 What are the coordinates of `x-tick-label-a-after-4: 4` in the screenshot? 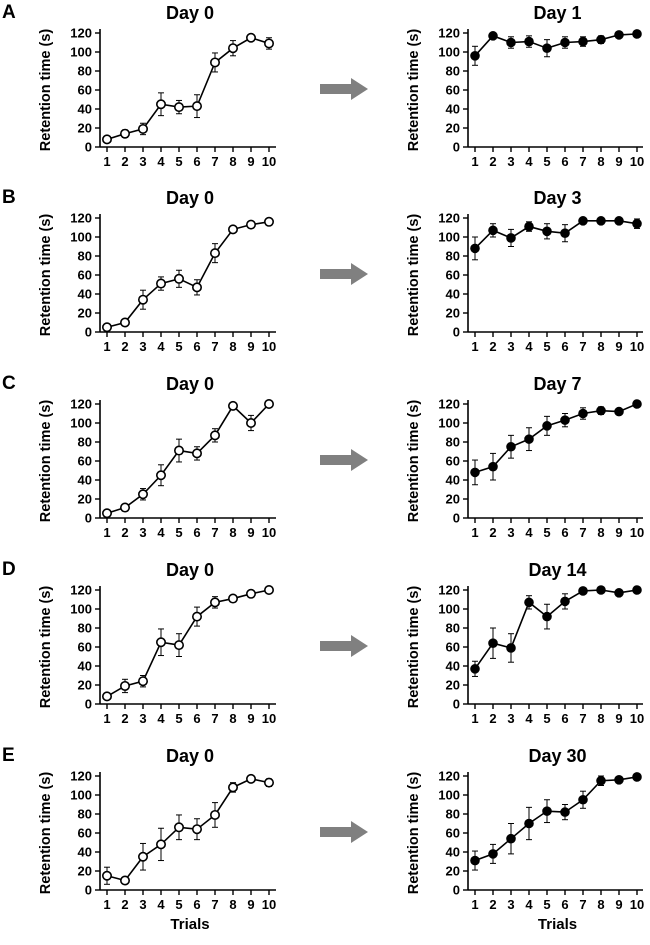 It's located at (529, 161).